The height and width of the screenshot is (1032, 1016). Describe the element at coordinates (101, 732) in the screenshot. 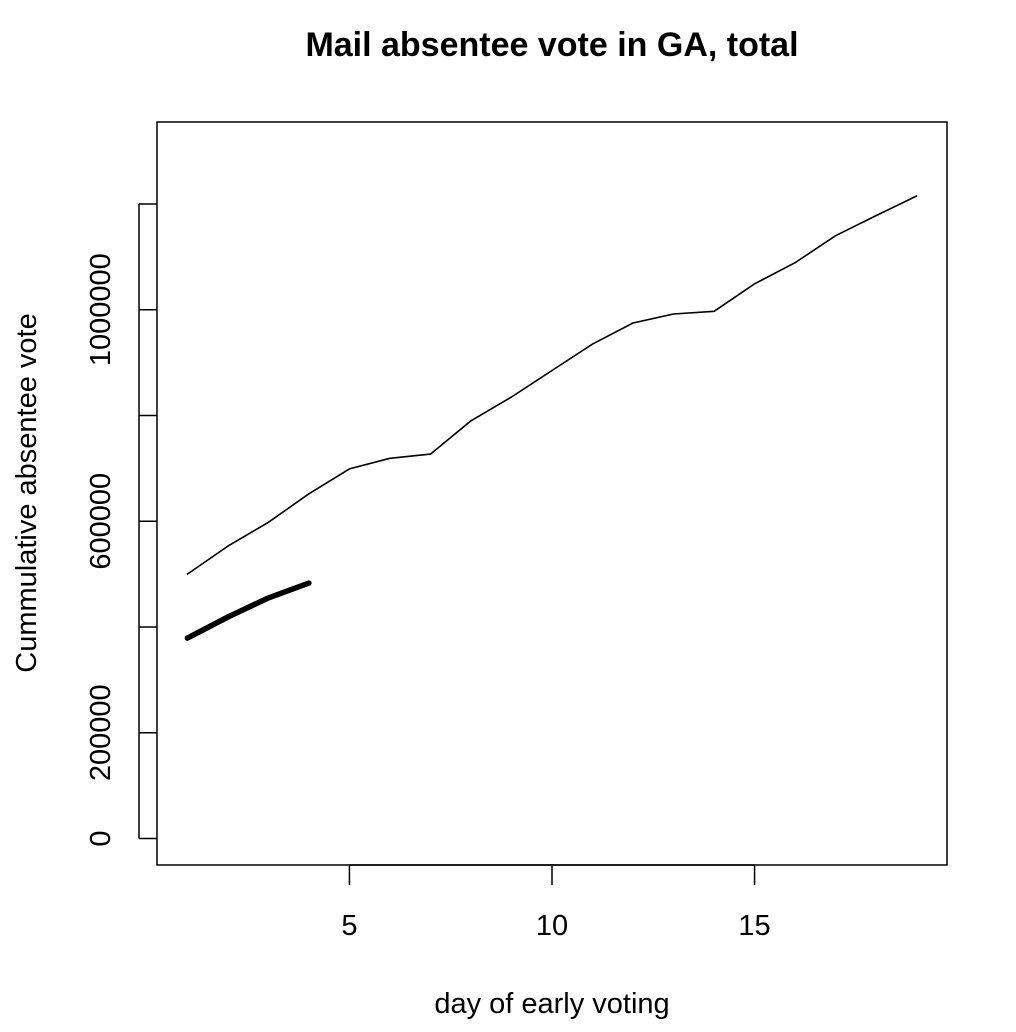

I see `y-tick-label: 200000` at that location.